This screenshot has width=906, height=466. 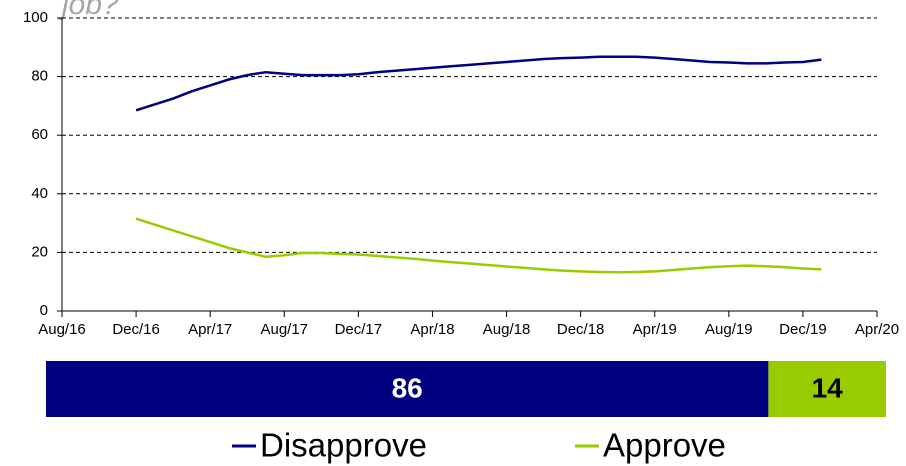 What do you see at coordinates (664, 445) in the screenshot?
I see `legend-label: Approve` at bounding box center [664, 445].